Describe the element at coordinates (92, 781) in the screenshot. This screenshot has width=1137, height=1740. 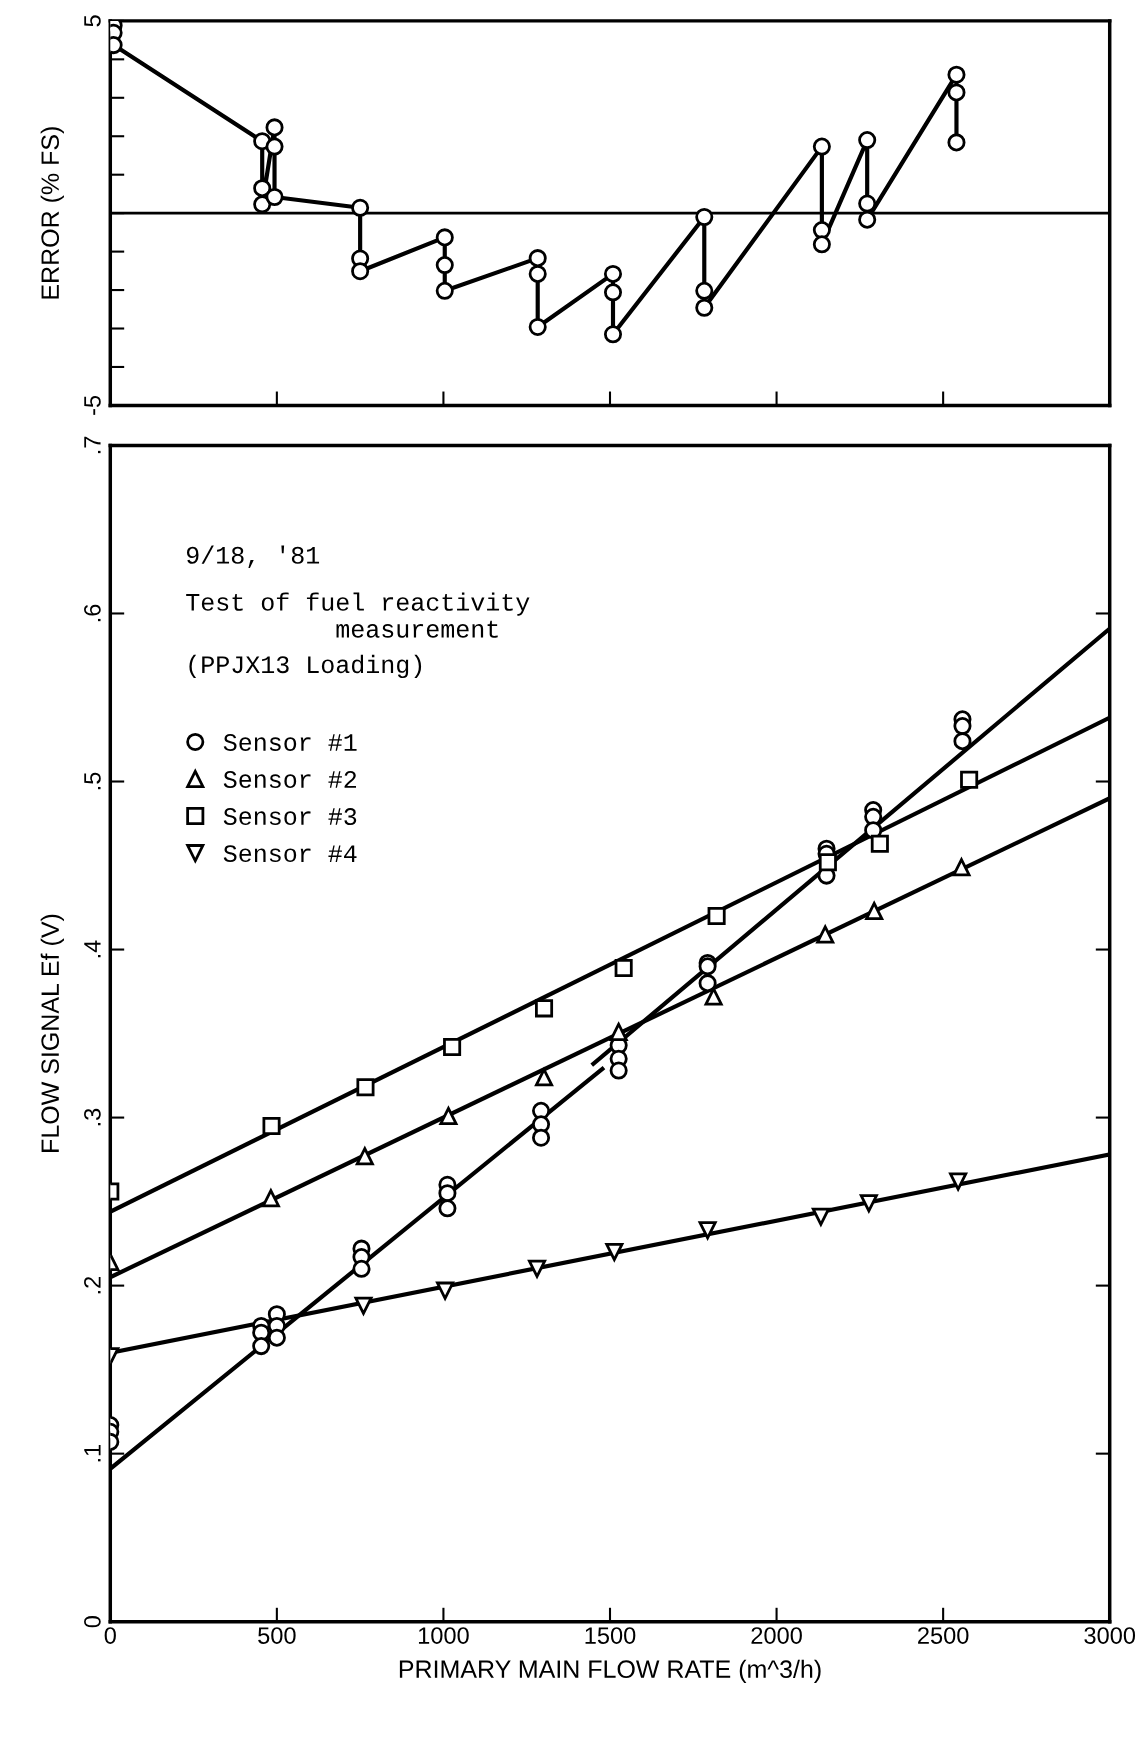
I see `y-tick-label: .5` at that location.